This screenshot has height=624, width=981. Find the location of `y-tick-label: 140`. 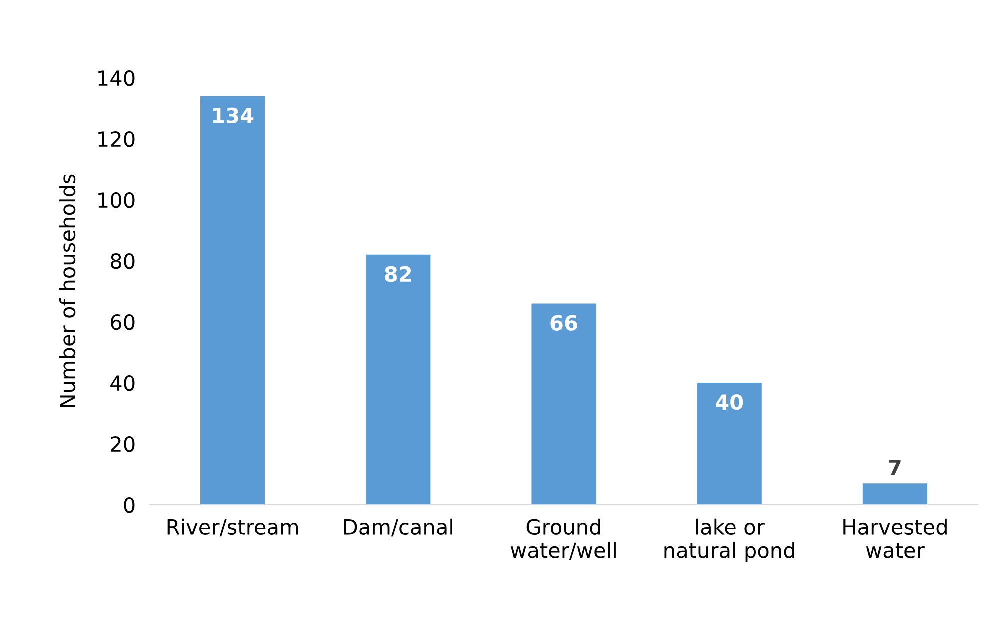

y-tick-label: 140 is located at coordinates (116, 78).